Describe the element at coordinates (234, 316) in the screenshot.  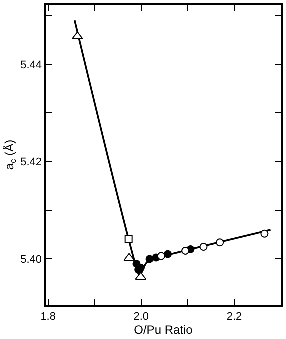
I see `x-tick-label: 2.2` at that location.